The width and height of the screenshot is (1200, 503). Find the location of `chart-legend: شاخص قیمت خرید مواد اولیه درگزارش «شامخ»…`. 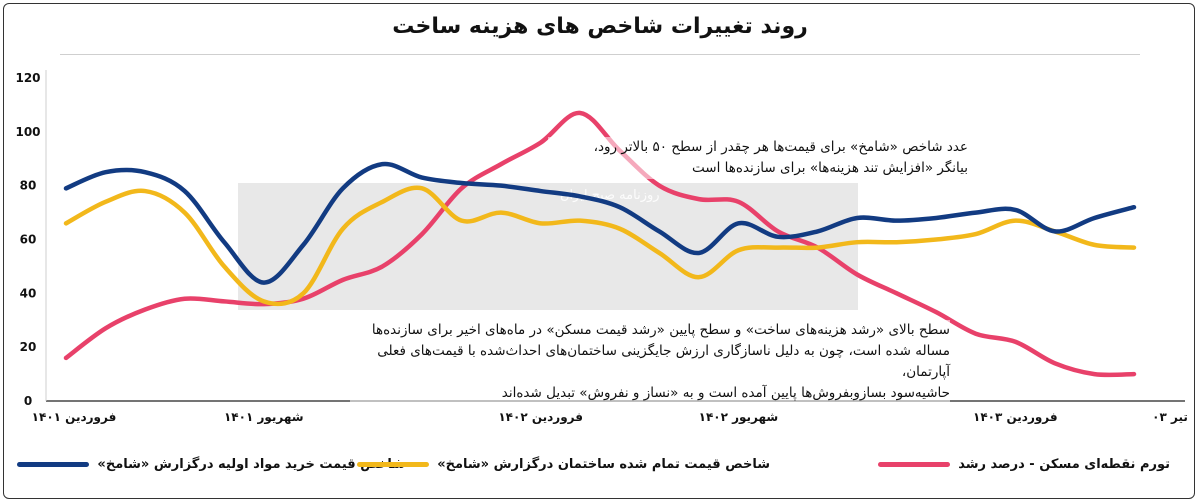

chart-legend: شاخص قیمت خرید مواد اولیه درگزارش «شامخ»… is located at coordinates (600, 466).